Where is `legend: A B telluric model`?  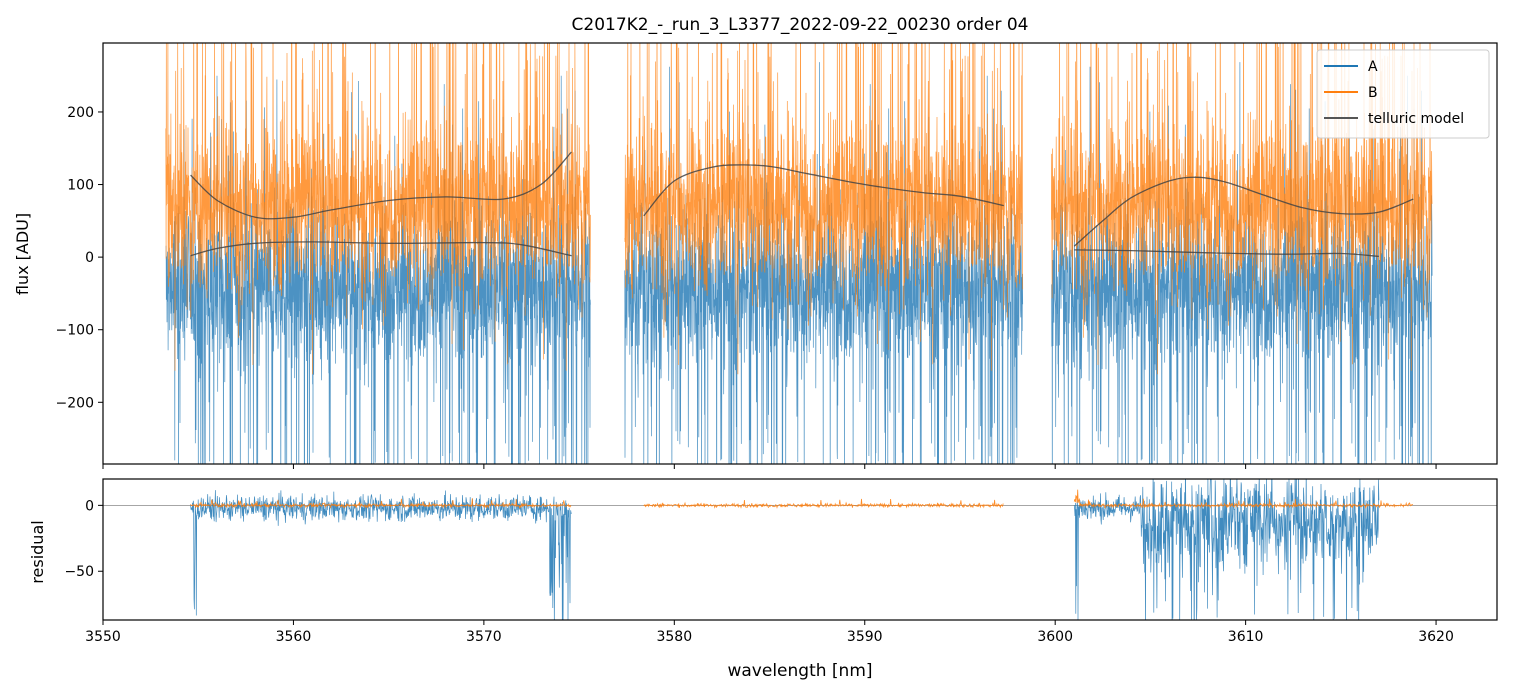 legend: A B telluric model is located at coordinates (1403, 94).